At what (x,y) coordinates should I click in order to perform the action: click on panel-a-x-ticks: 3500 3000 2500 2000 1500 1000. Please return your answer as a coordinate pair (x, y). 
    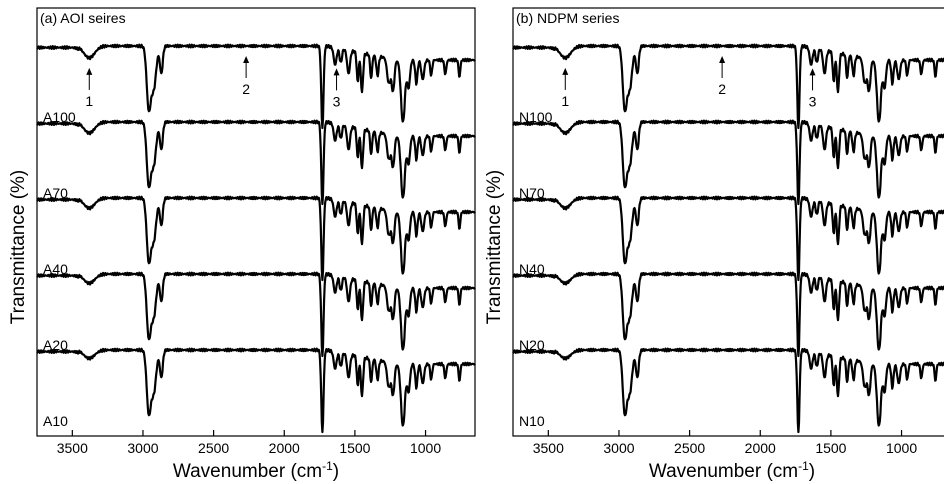
    Looking at the image, I should click on (249, 443).